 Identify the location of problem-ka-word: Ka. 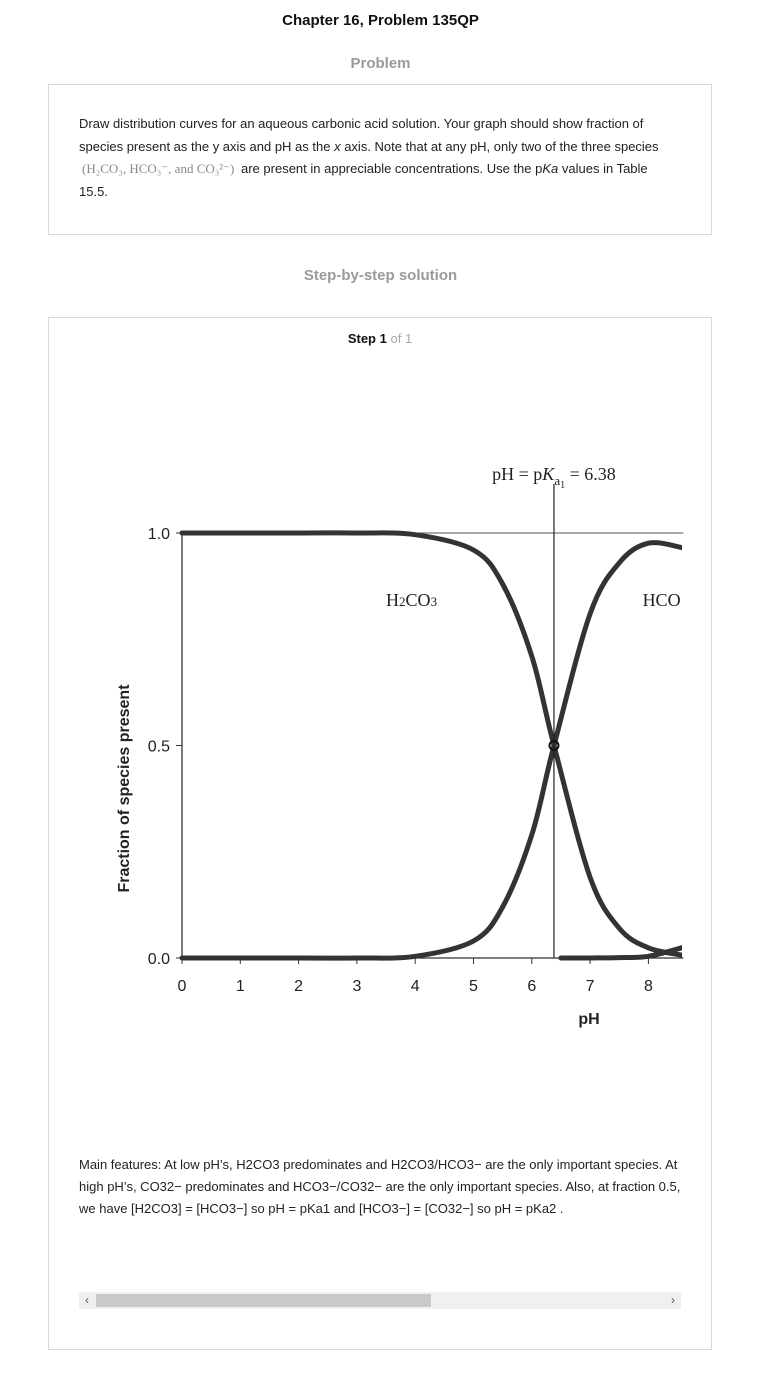
(550, 168).